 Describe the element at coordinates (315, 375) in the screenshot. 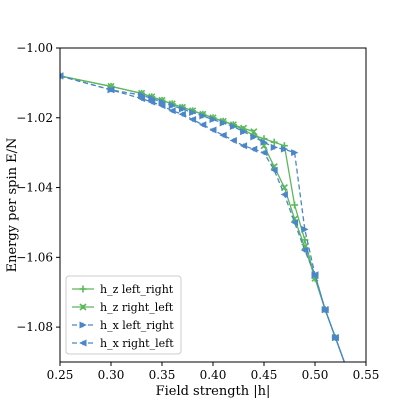

I see `x-tick-label: 0.50` at that location.